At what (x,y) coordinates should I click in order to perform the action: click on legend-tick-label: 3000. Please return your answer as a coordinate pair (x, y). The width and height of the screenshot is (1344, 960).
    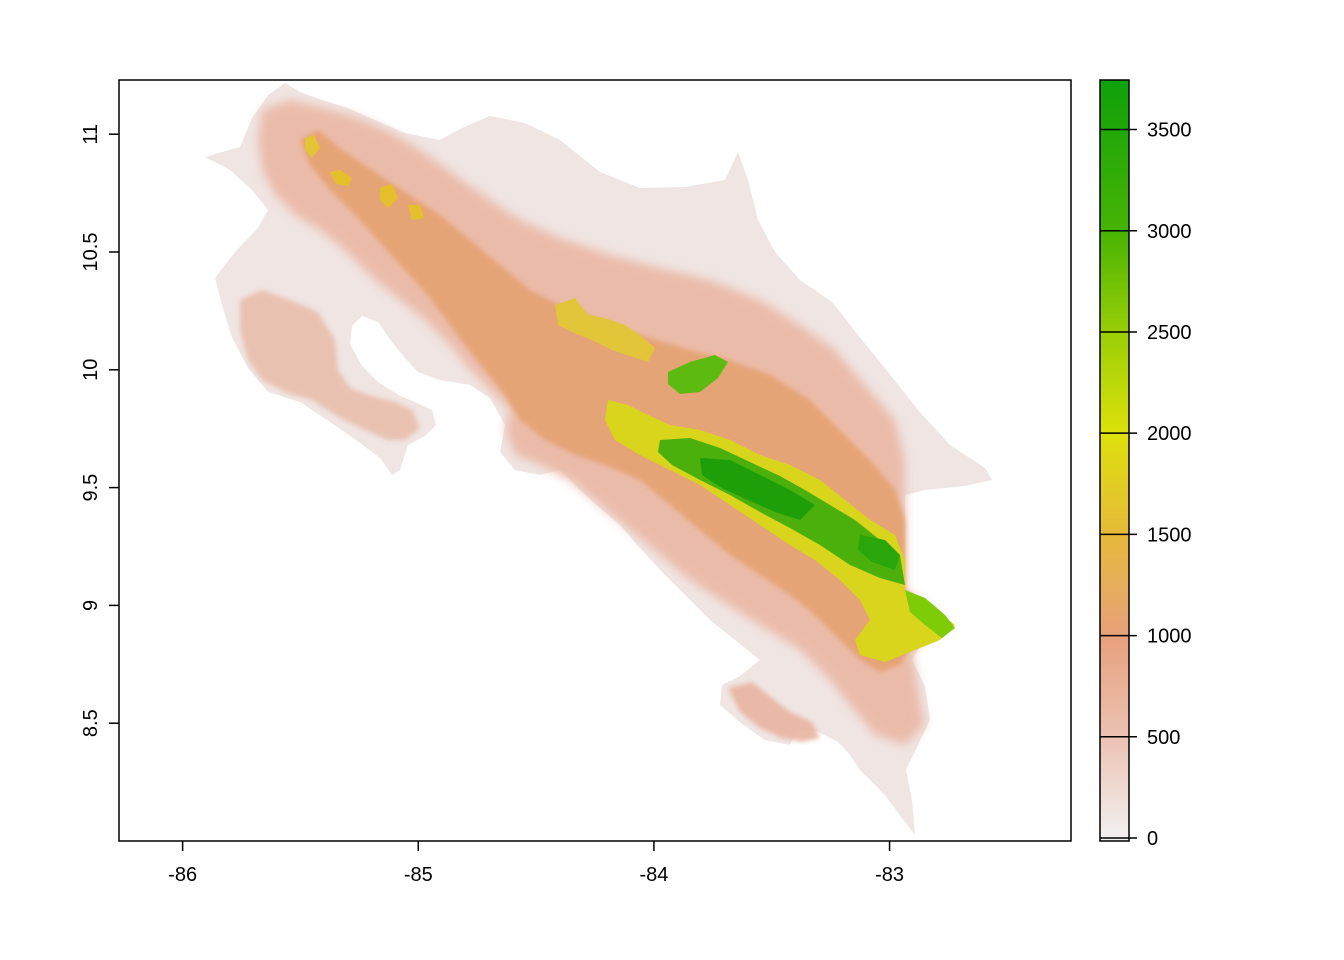
    Looking at the image, I should click on (1169, 232).